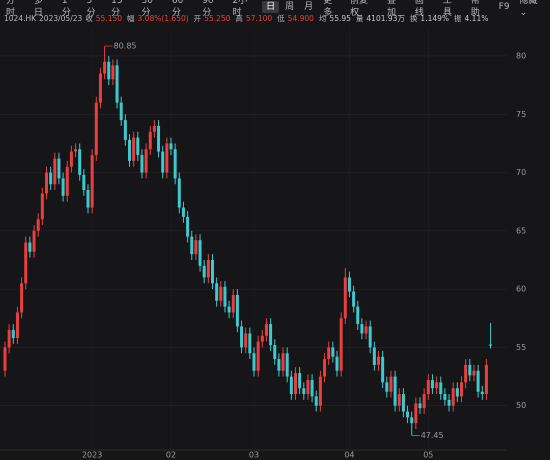 The width and height of the screenshot is (550, 460). I want to click on quote-label: 量, so click(359, 18).